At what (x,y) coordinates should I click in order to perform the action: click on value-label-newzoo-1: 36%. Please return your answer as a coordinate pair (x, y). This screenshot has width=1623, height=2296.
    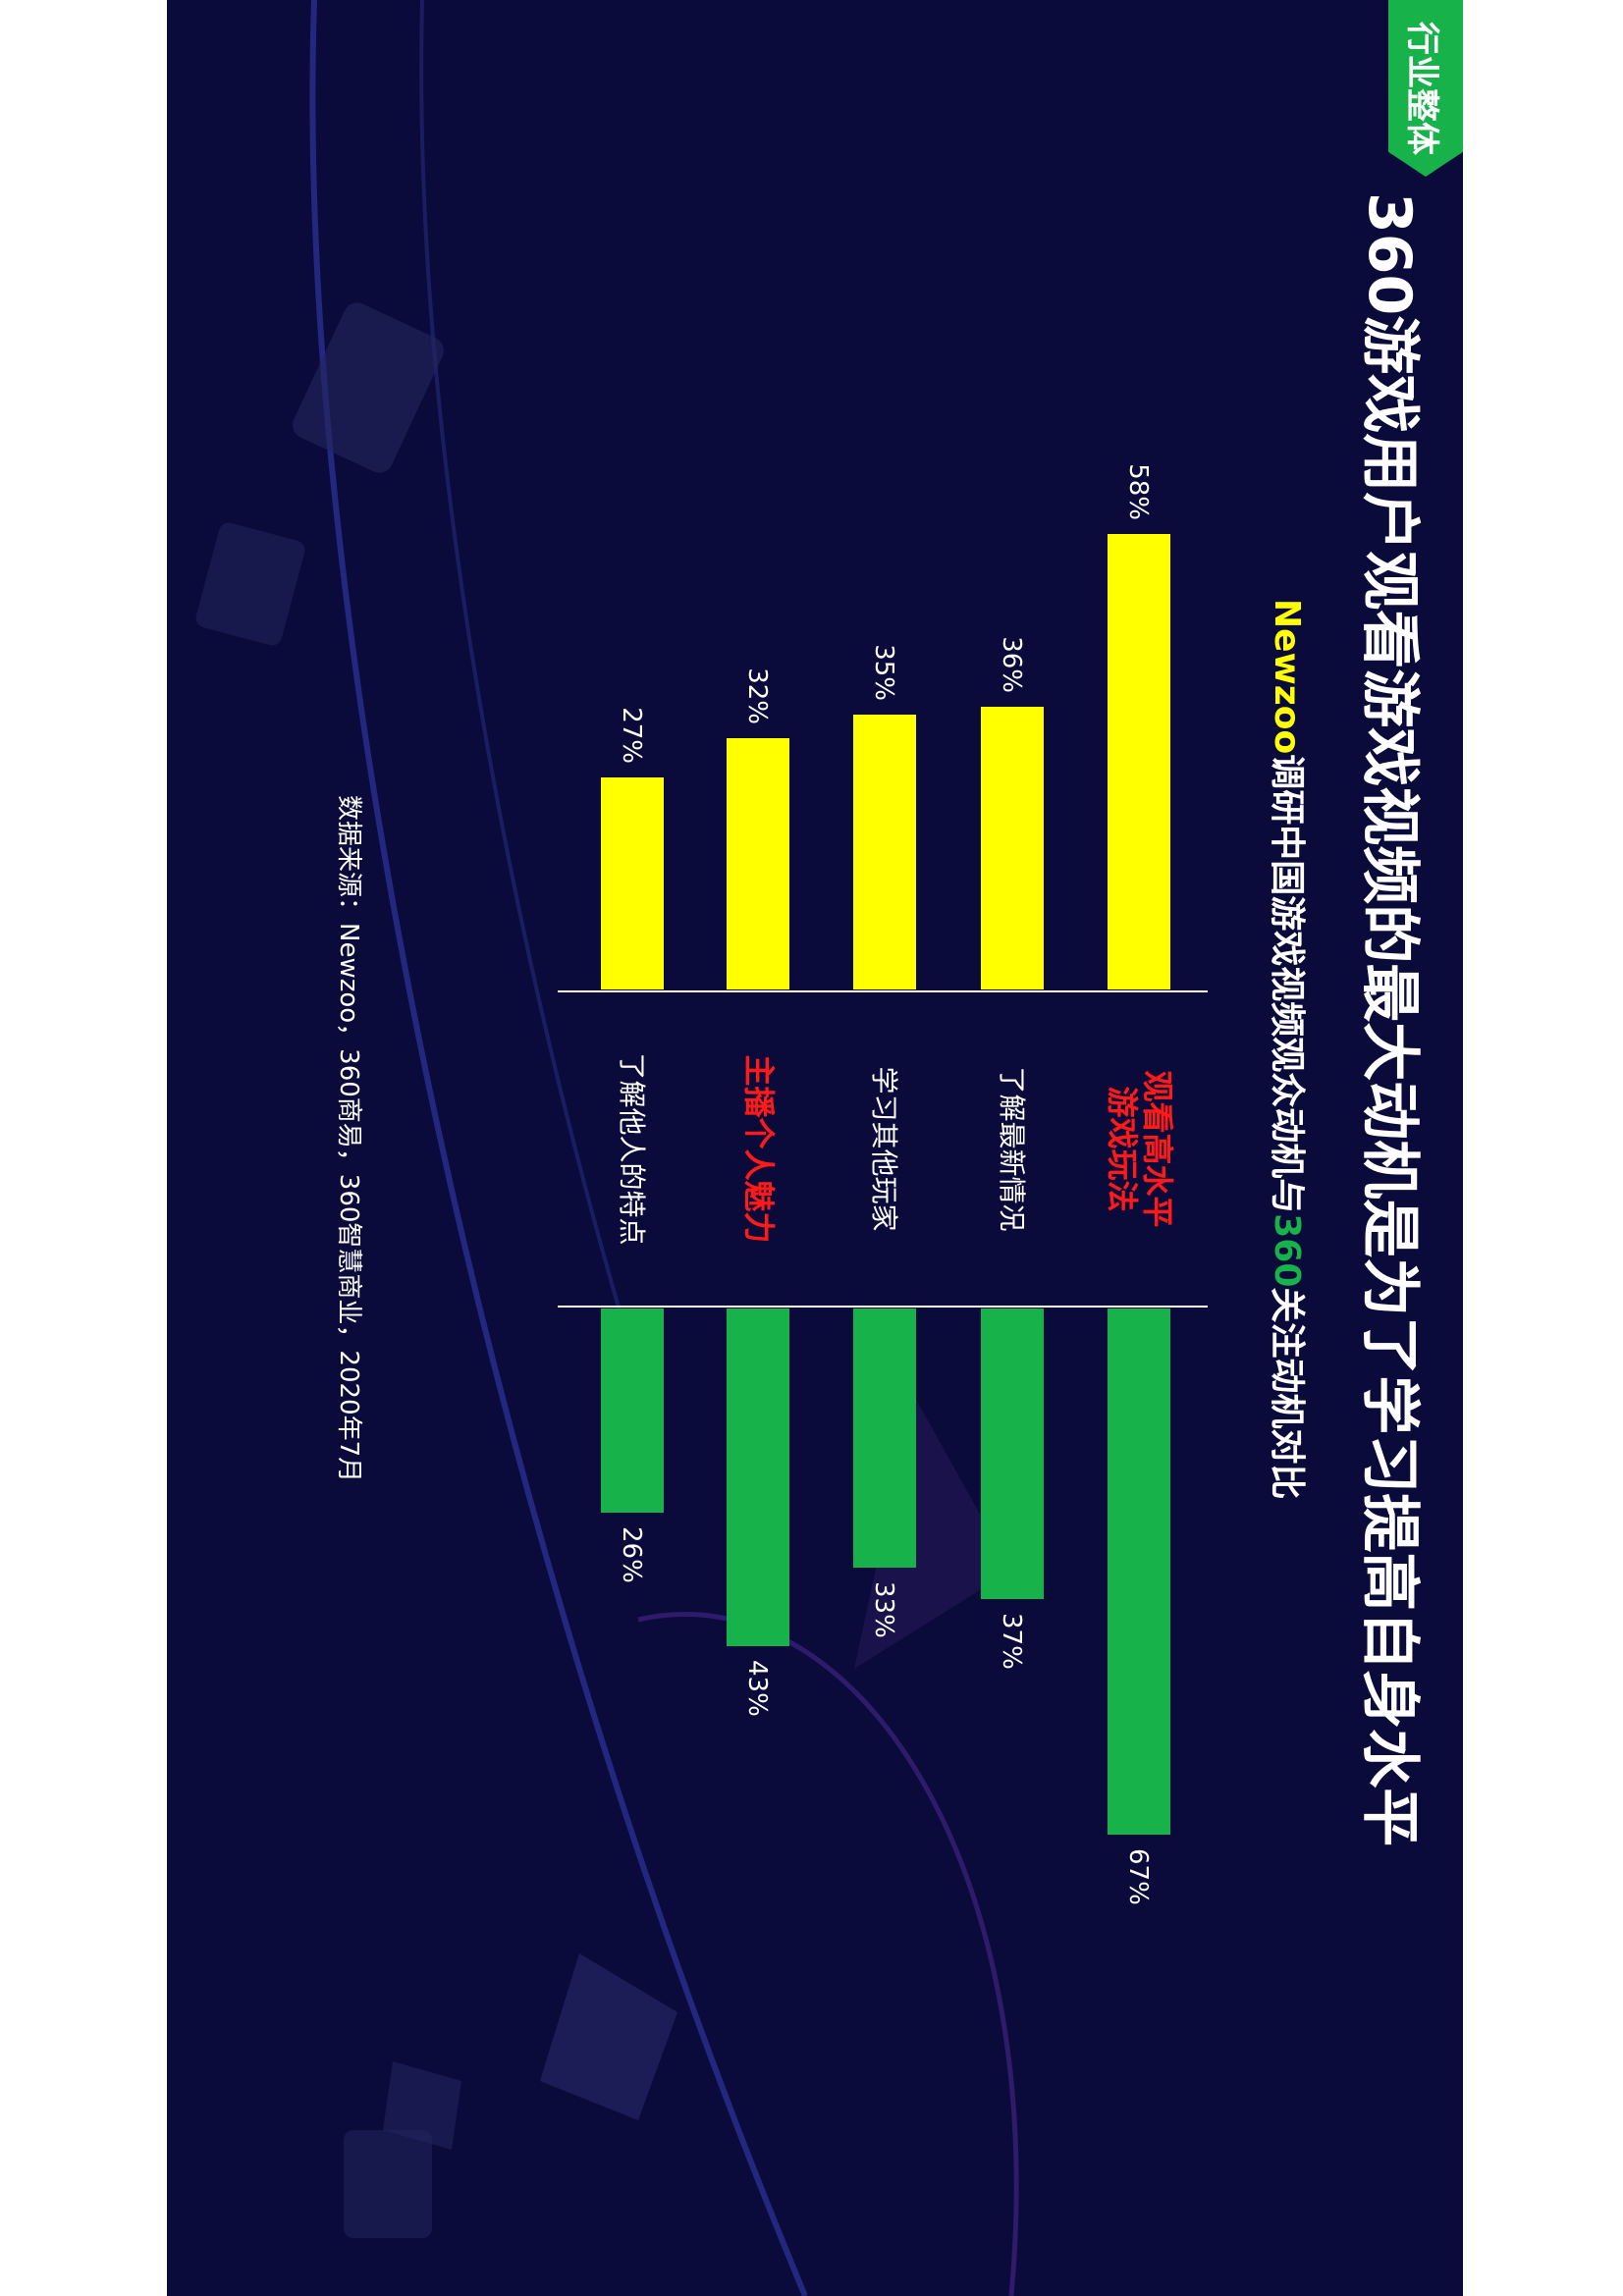
    Looking at the image, I should click on (1011, 664).